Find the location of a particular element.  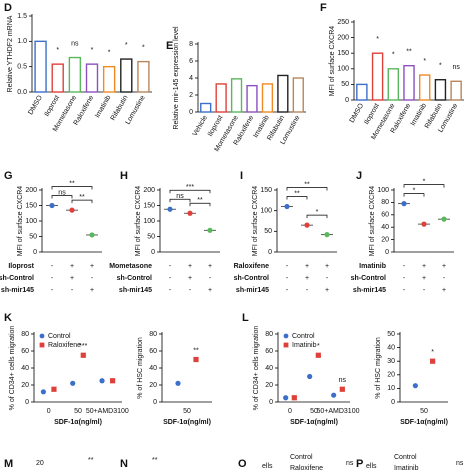

y-tick-label: 30 is located at coordinates (391, 361).